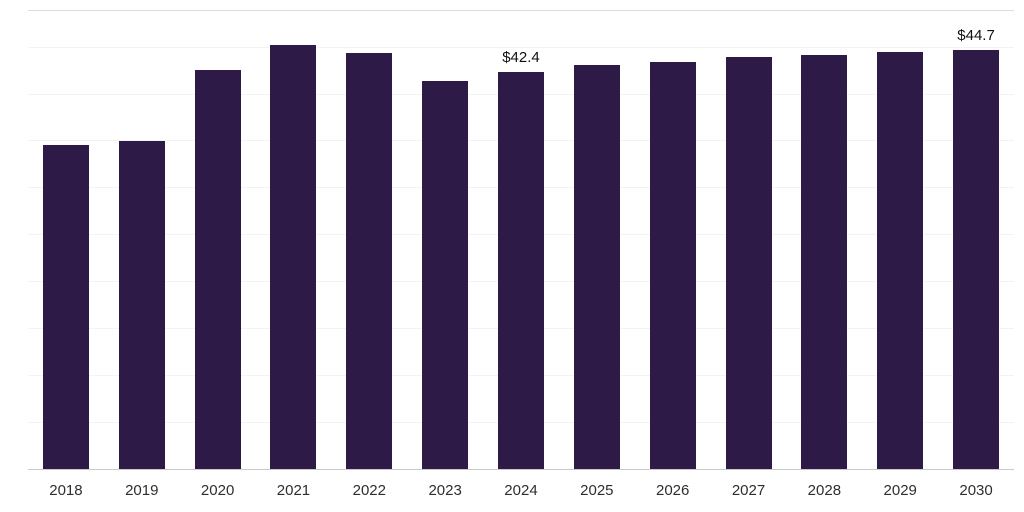 The image size is (1024, 512). What do you see at coordinates (521, 57) in the screenshot?
I see `bar-value-label-2024: $42.4` at bounding box center [521, 57].